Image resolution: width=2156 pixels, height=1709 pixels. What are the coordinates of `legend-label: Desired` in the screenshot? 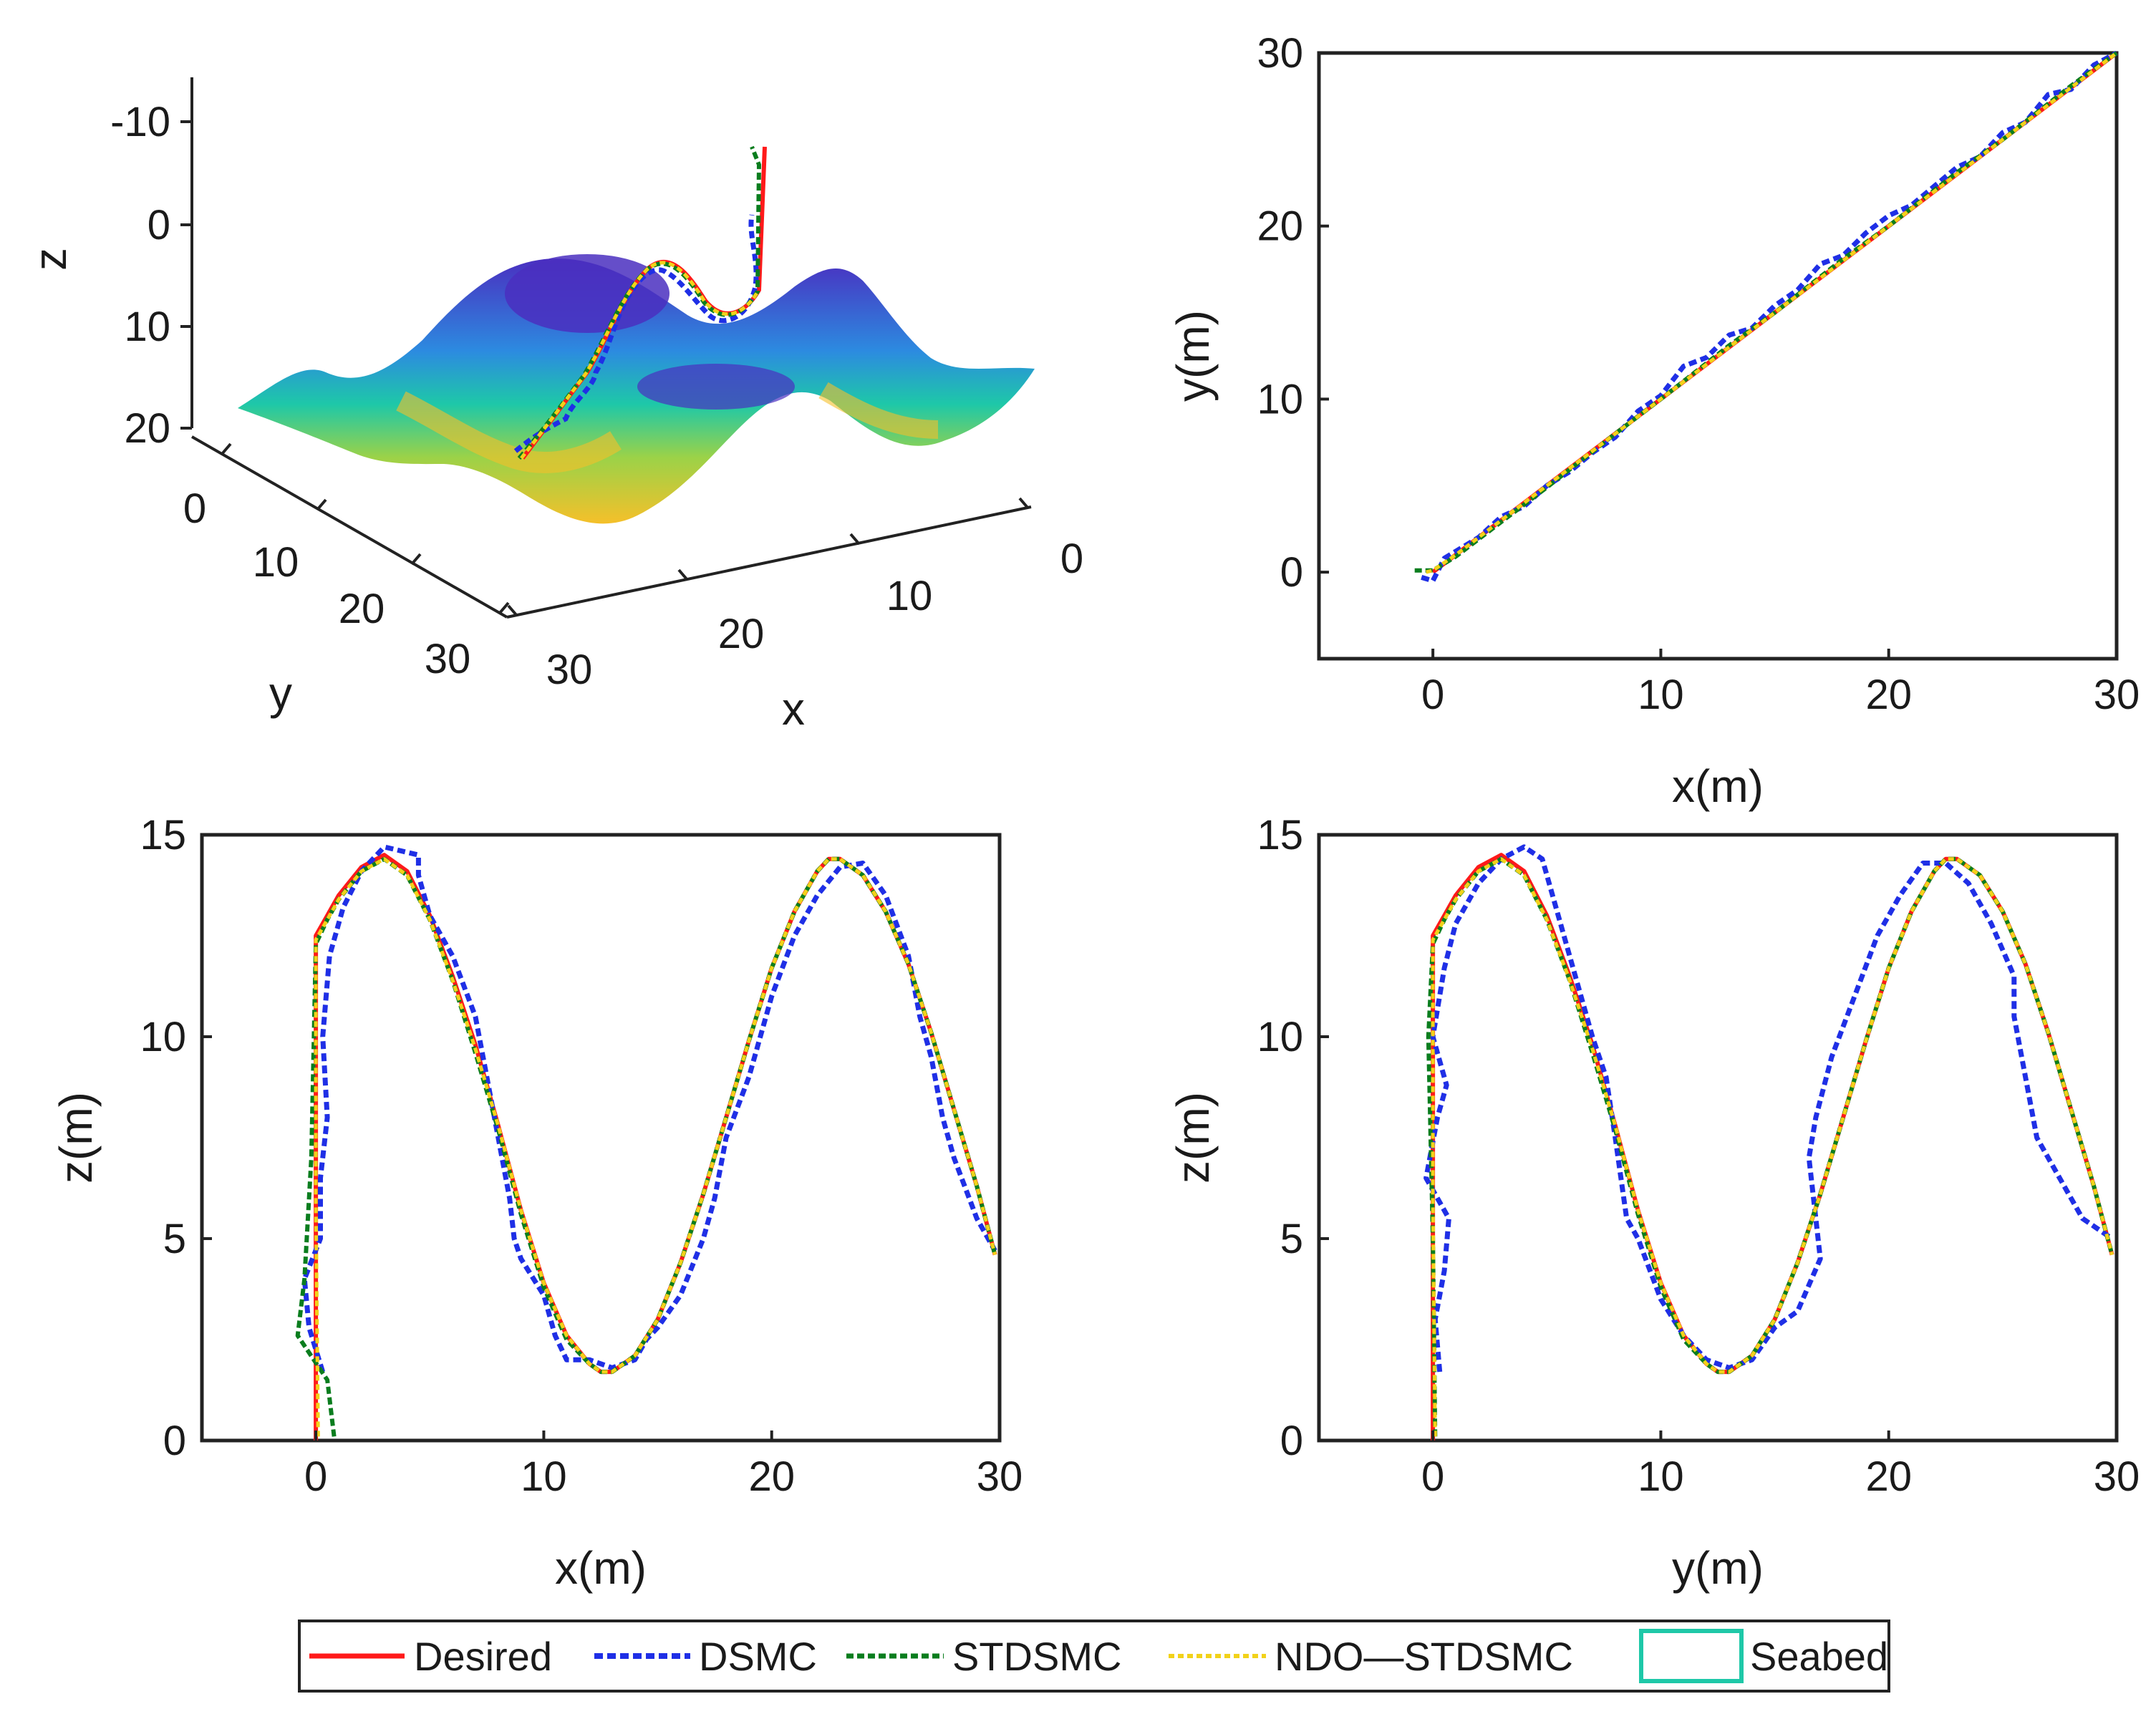 It's located at (483, 1656).